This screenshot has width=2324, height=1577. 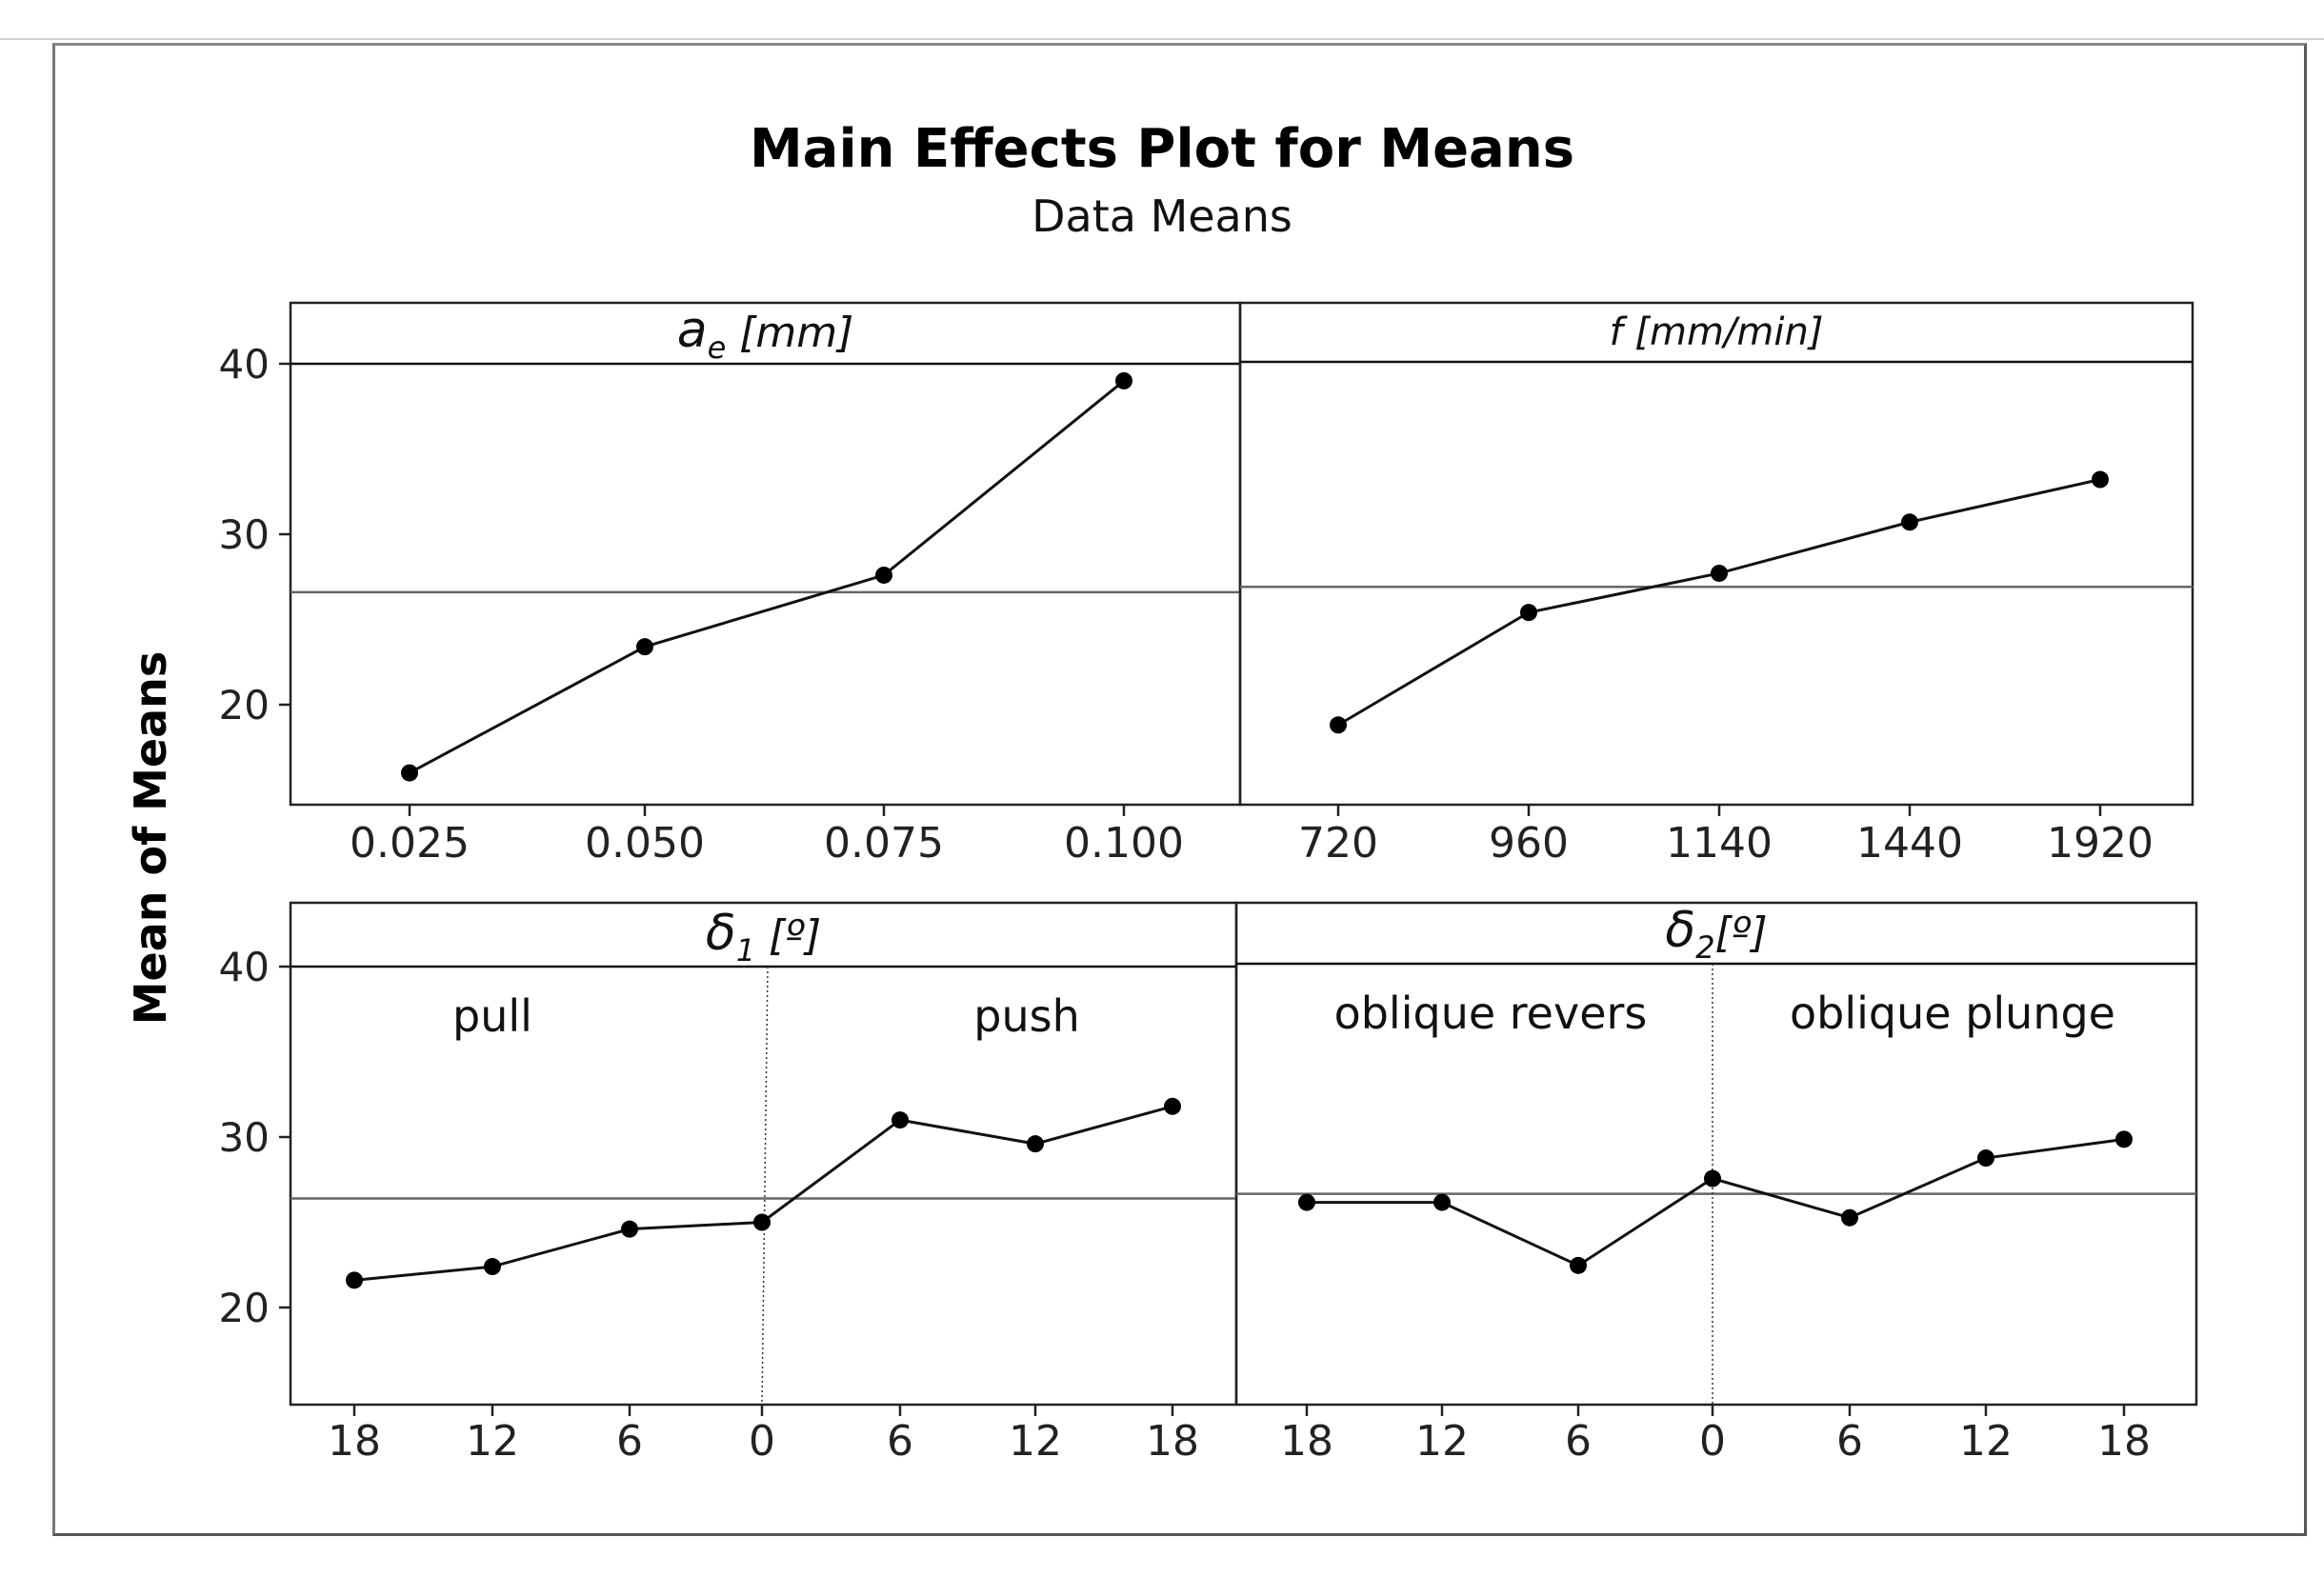 What do you see at coordinates (1162, 39) in the screenshot?
I see `top-border-line` at bounding box center [1162, 39].